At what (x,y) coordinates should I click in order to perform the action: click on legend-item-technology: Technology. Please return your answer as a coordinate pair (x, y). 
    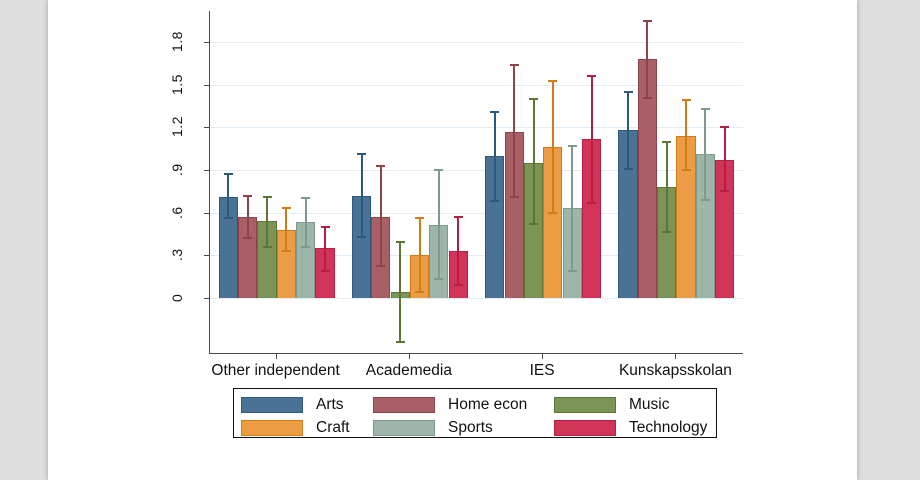
    Looking at the image, I should click on (633, 428).